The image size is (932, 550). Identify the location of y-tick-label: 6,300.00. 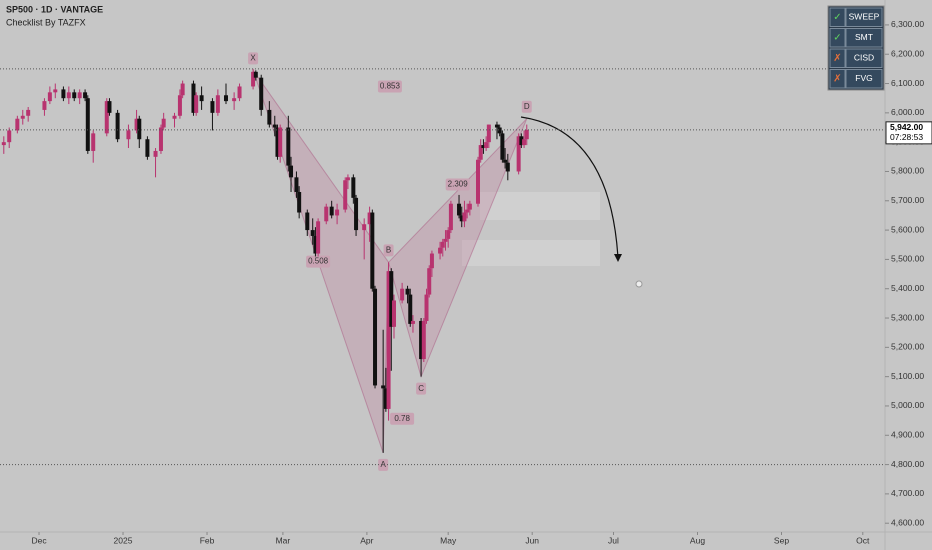
(907, 24).